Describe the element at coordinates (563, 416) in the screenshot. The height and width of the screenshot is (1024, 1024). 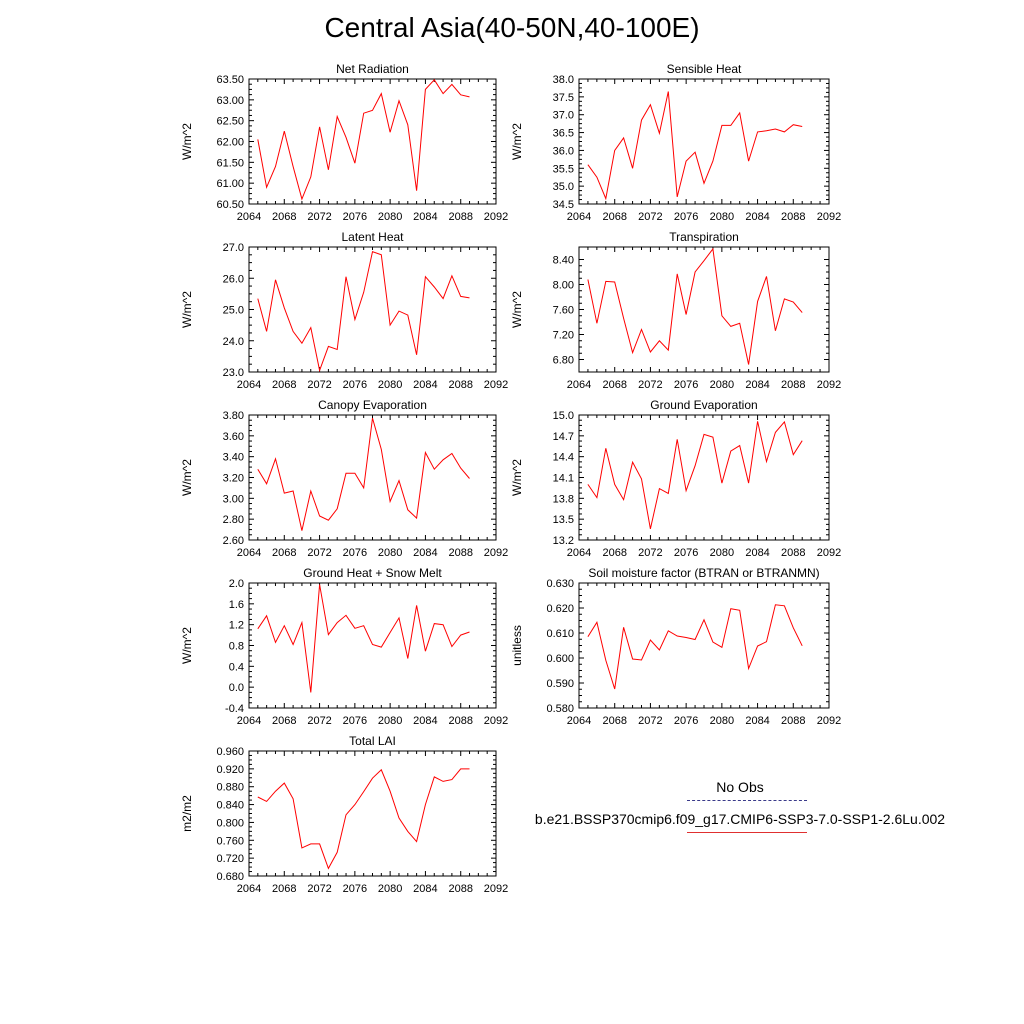
I see `y-tick-label: 15.0` at that location.